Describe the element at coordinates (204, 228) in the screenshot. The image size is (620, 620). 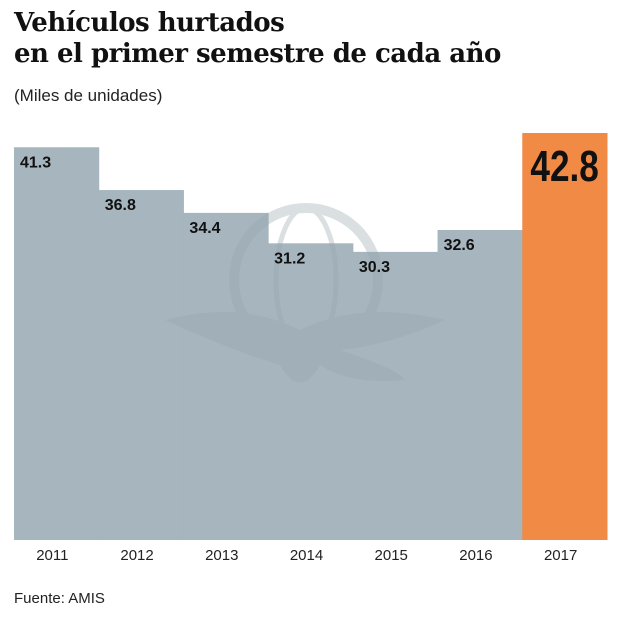
I see `data-label-2013: 34.4` at that location.